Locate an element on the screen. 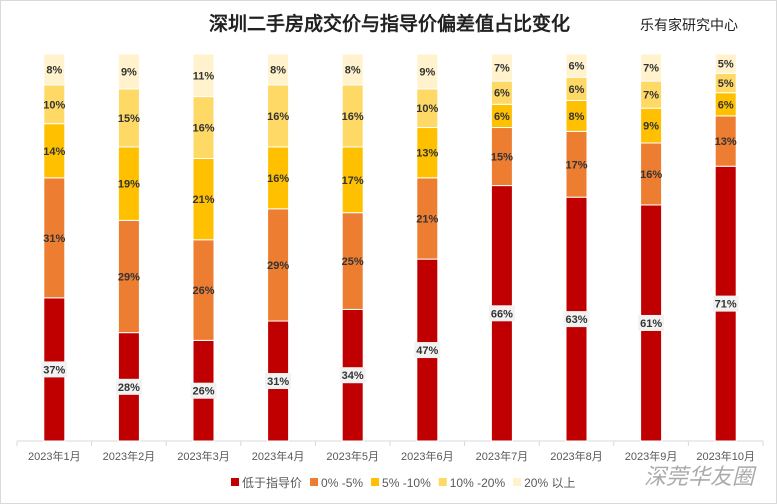  x-tick-label: 2023年3月 is located at coordinates (203, 456).